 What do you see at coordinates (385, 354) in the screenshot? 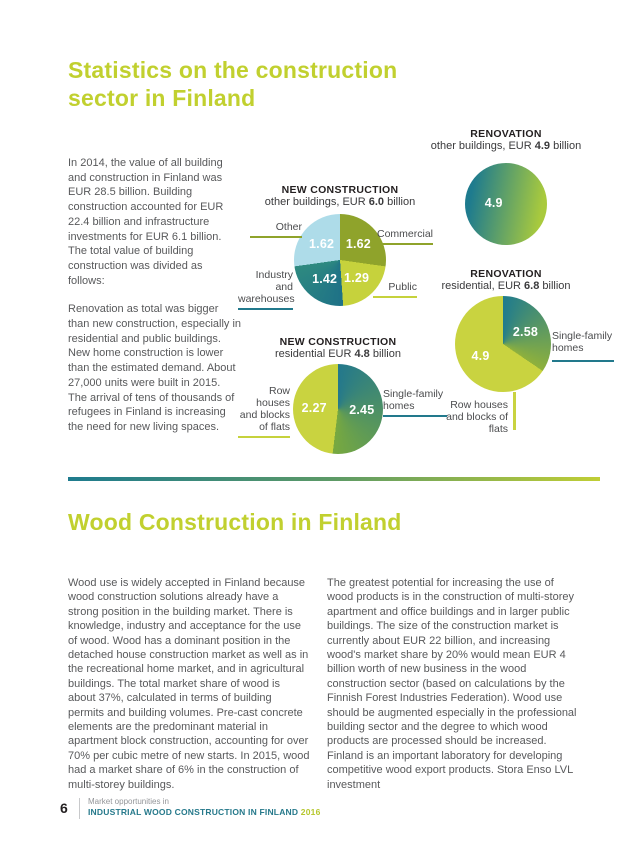
I see `chart4-subtitle-suffix: billion` at bounding box center [385, 354].